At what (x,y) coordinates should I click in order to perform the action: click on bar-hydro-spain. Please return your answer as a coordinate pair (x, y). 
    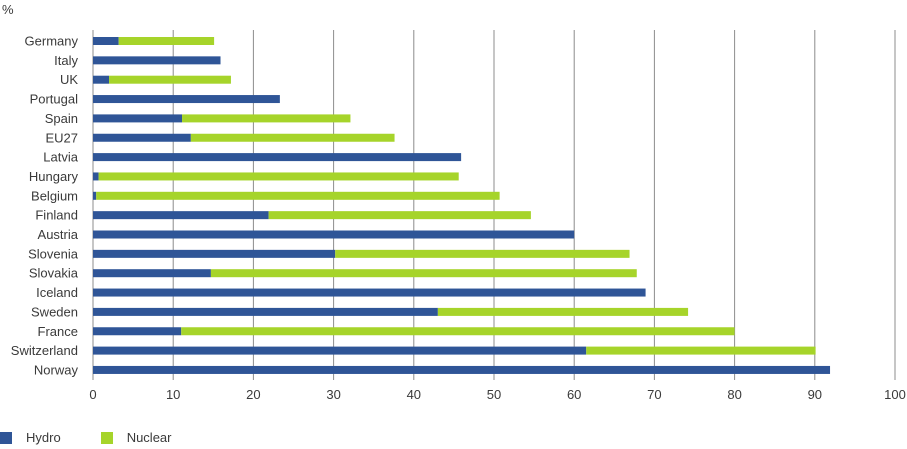
    Looking at the image, I should click on (138, 118).